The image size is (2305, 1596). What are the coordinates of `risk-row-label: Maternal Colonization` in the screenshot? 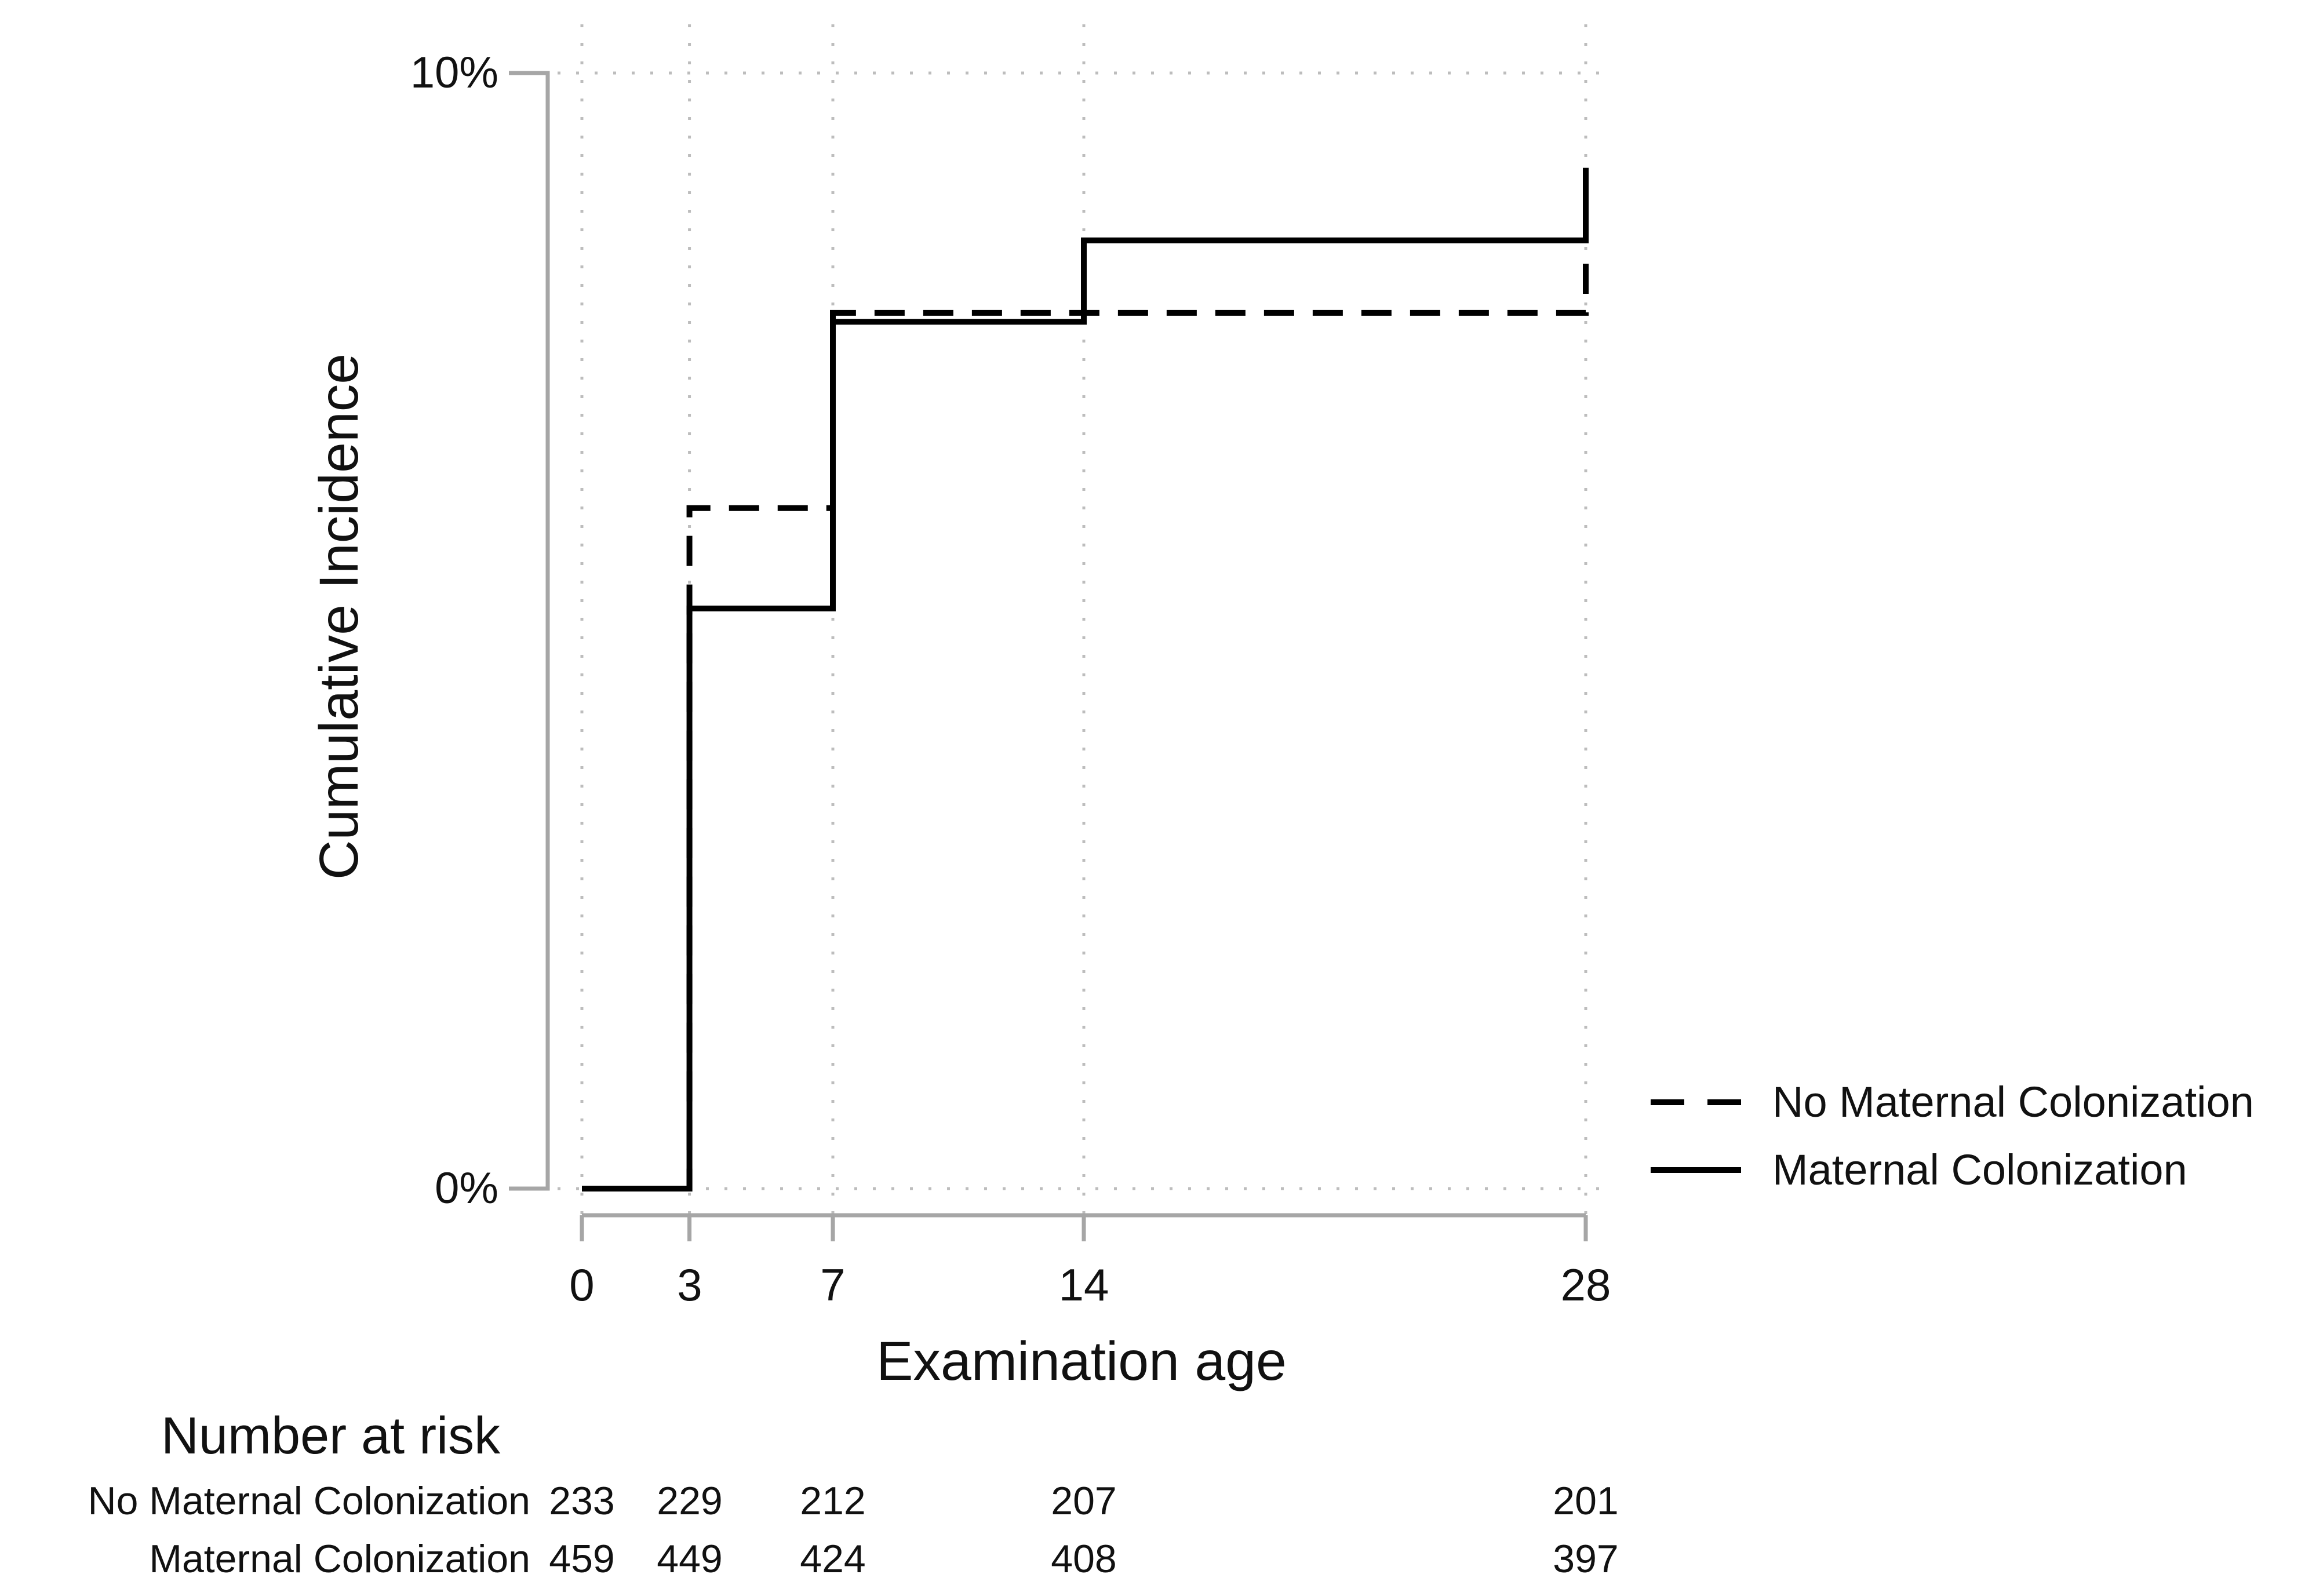 It's located at (339, 1559).